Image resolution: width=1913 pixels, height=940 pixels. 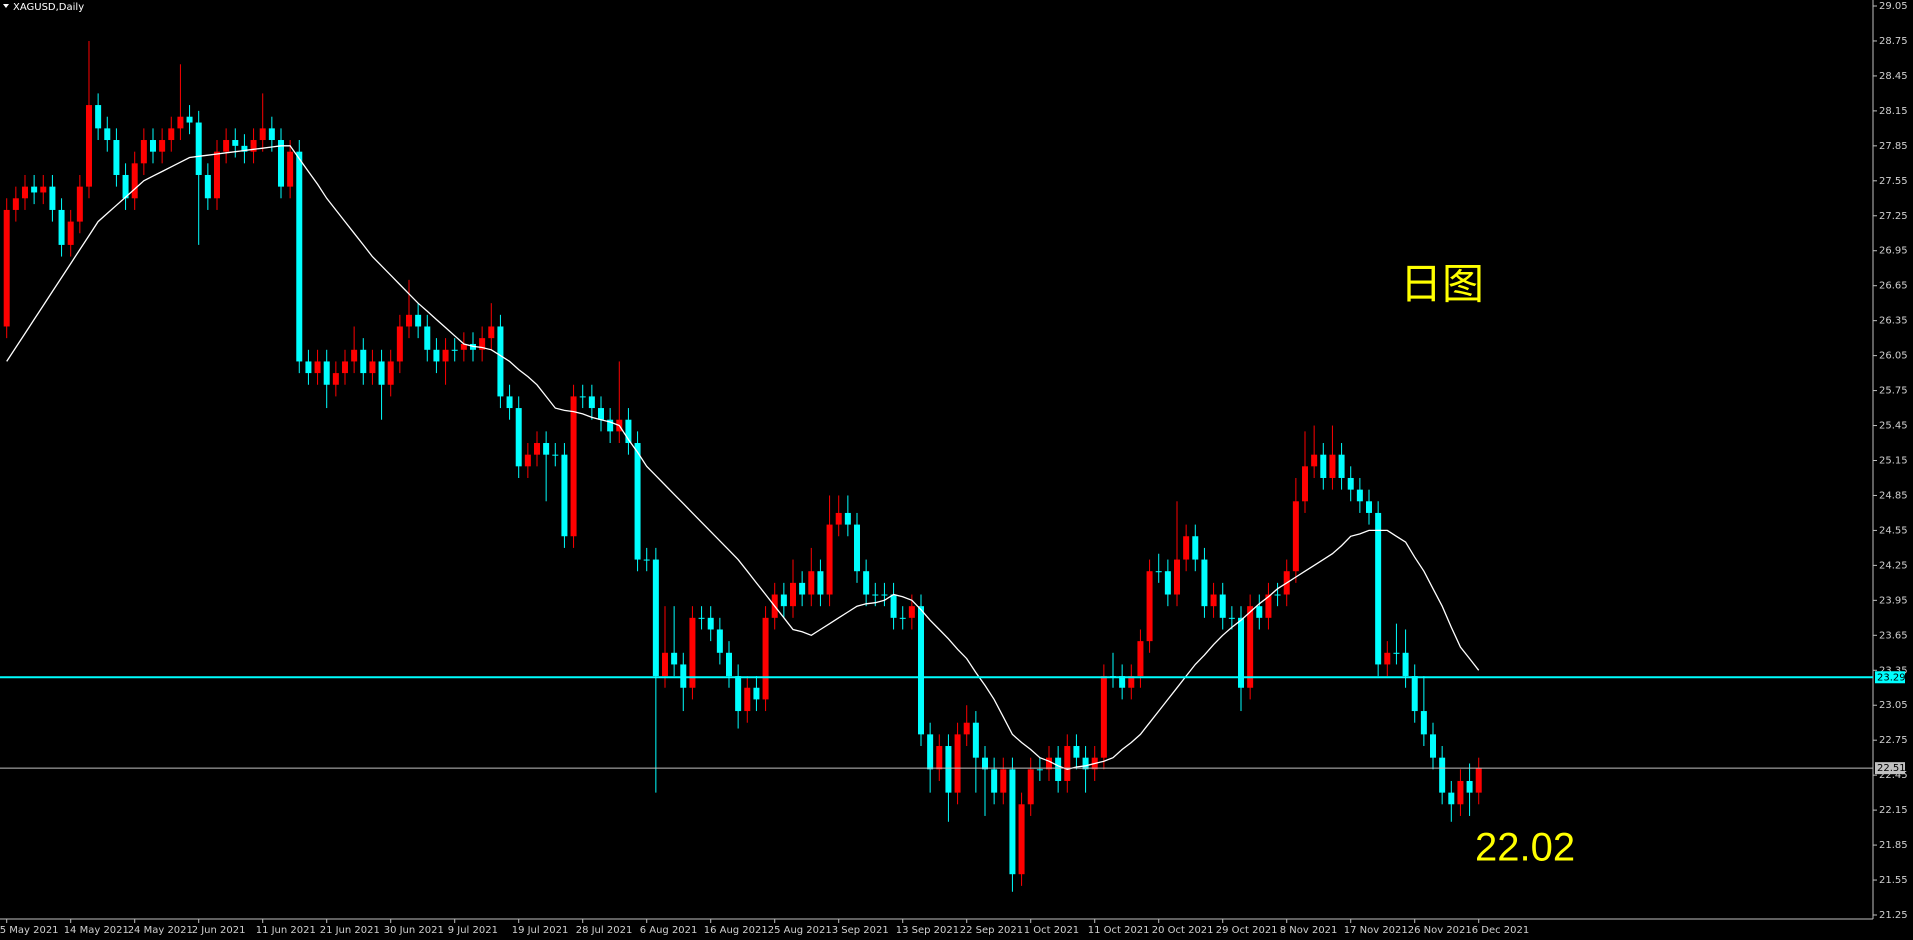 I want to click on x-tick-label: 1 Oct 2021, so click(x=1051, y=930).